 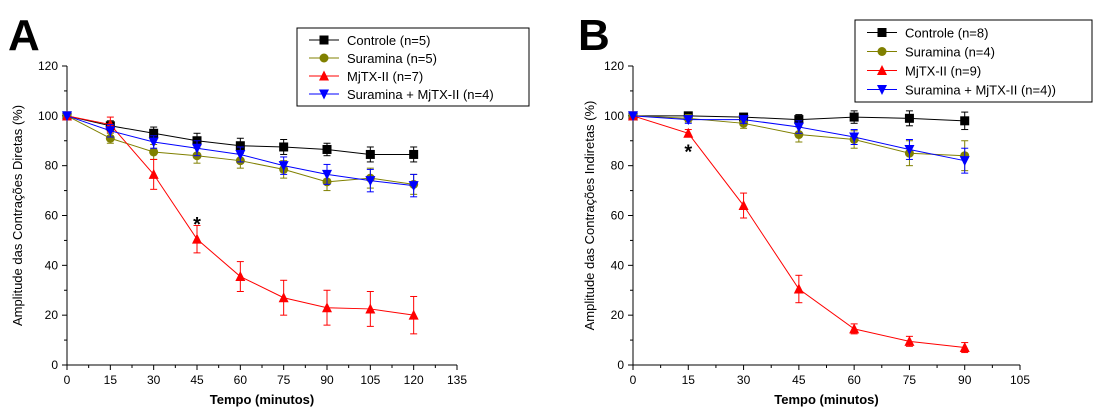 What do you see at coordinates (457, 380) in the screenshot?
I see `x-tick-label: 135` at bounding box center [457, 380].